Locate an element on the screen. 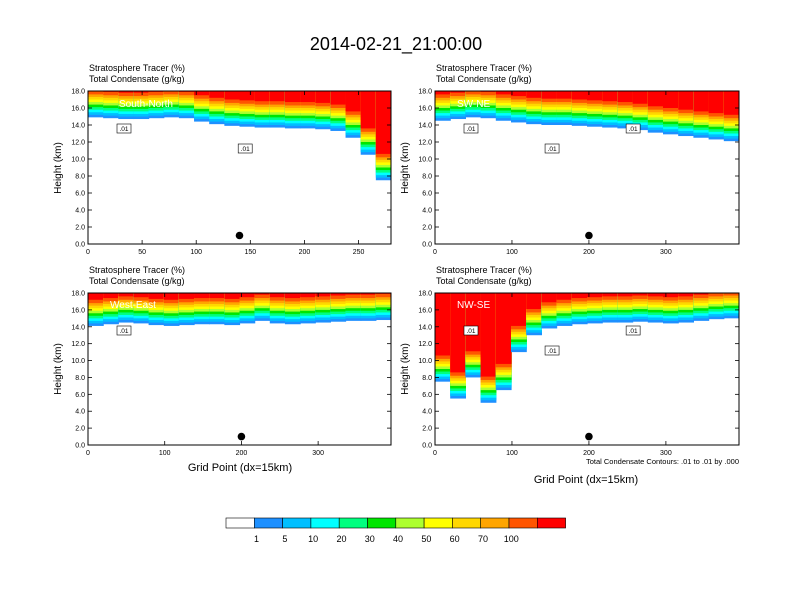 The width and height of the screenshot is (792, 612). colorbar-label: 20 is located at coordinates (341, 539).